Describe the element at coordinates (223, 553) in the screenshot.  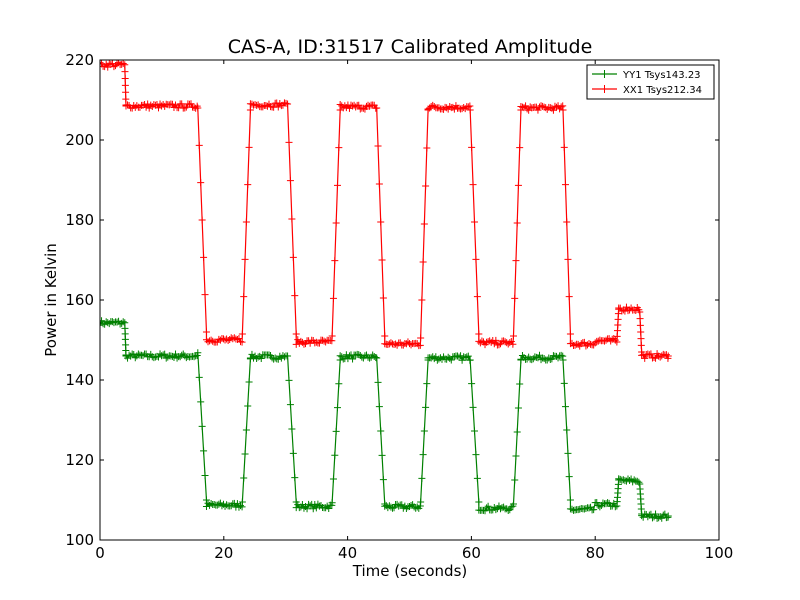
I see `x-tick-label: 20` at that location.